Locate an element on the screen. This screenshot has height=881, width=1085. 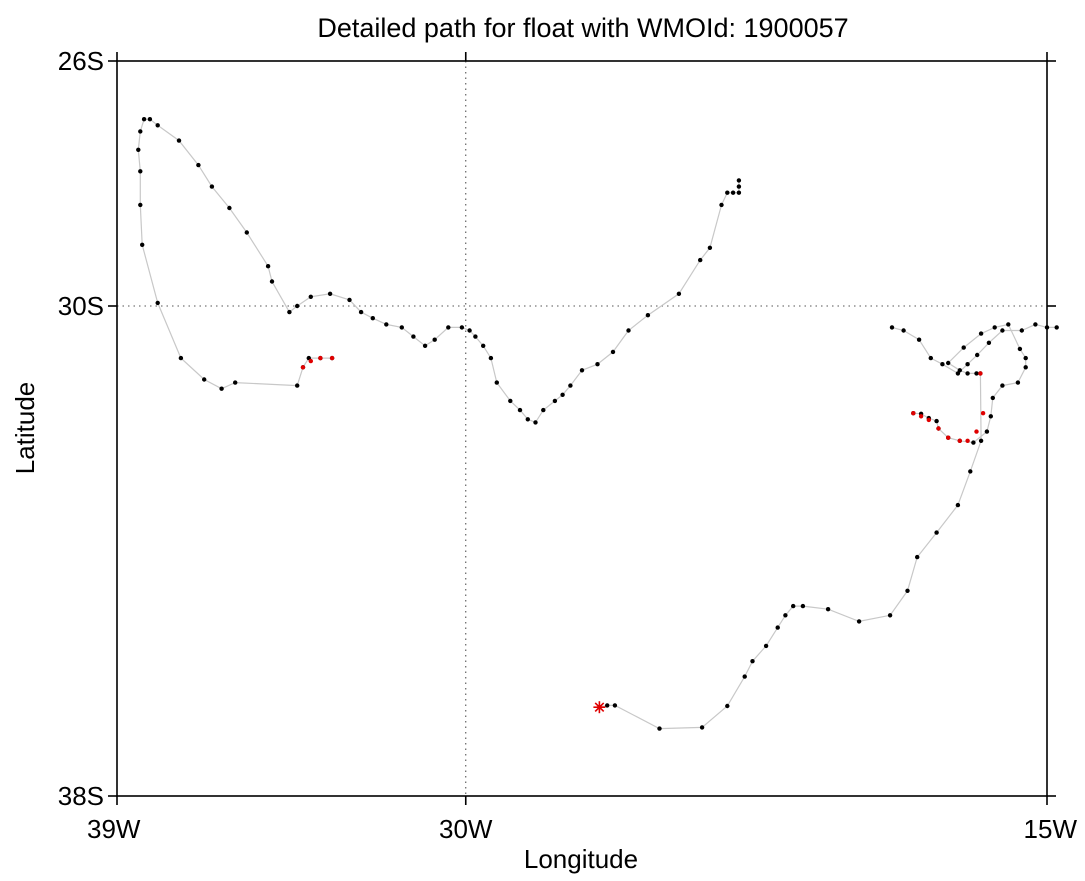
y-axis-title: Latitude is located at coordinates (25, 428).